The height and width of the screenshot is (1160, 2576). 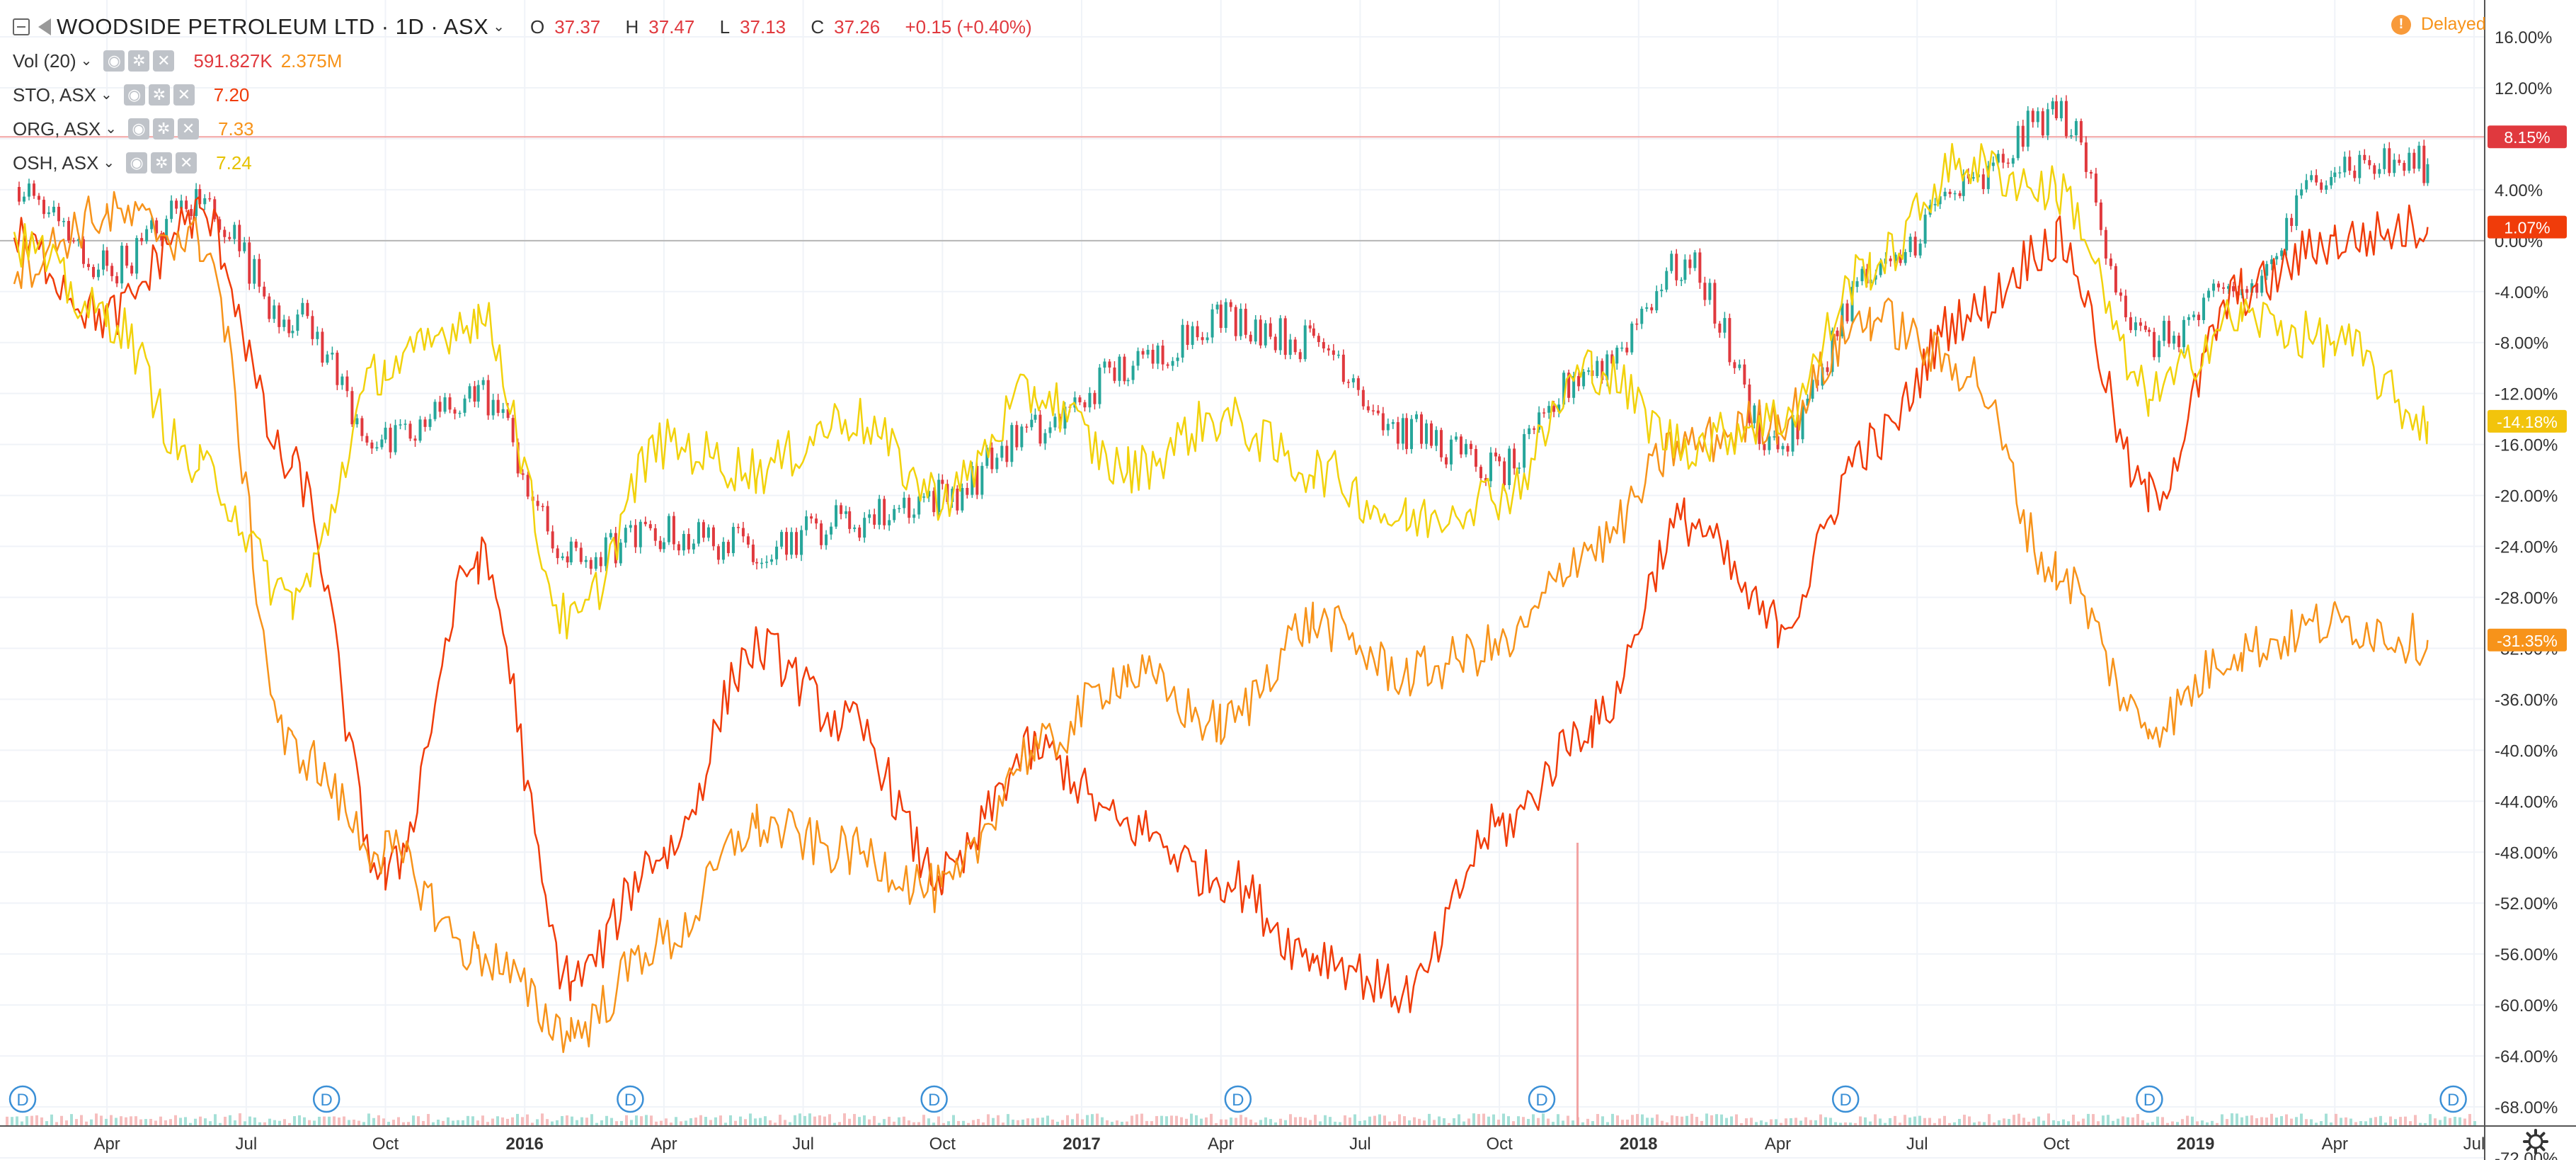 I want to click on legend-row-osh: OSH, ASX ⌄ ◉ ✲ ✕ 7.24, so click(x=527, y=163).